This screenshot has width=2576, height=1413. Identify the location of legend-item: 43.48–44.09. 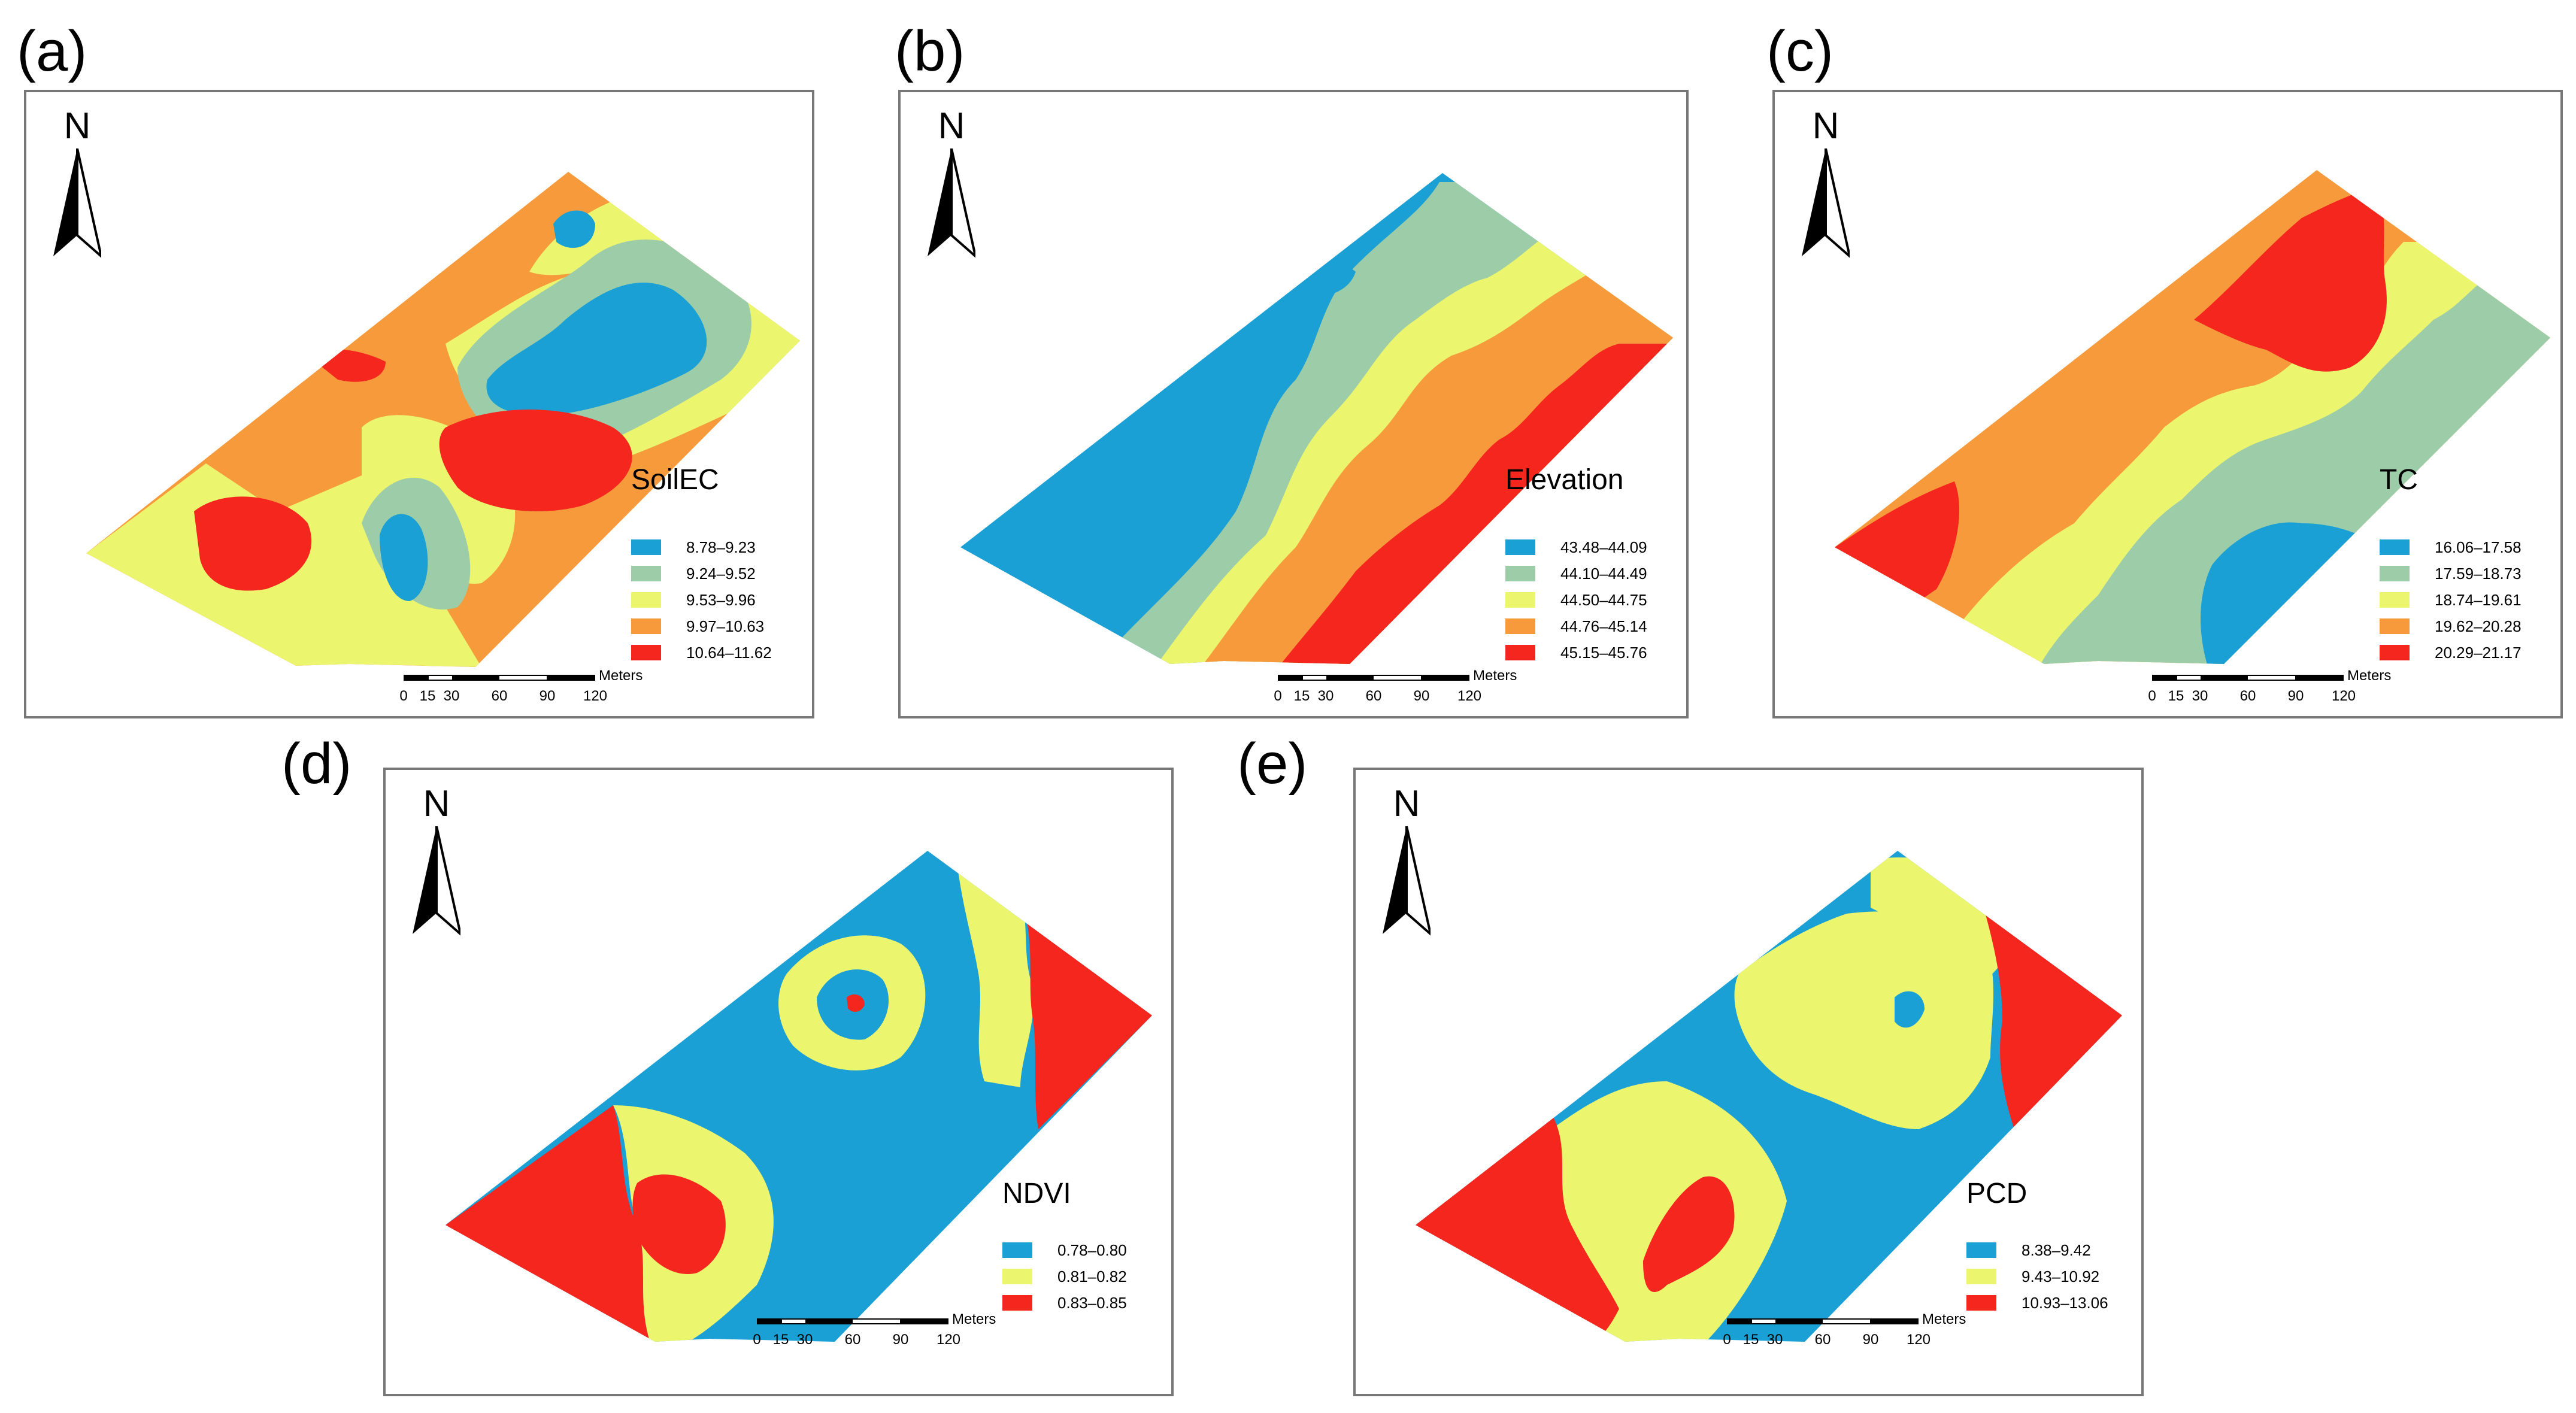
(1576, 547).